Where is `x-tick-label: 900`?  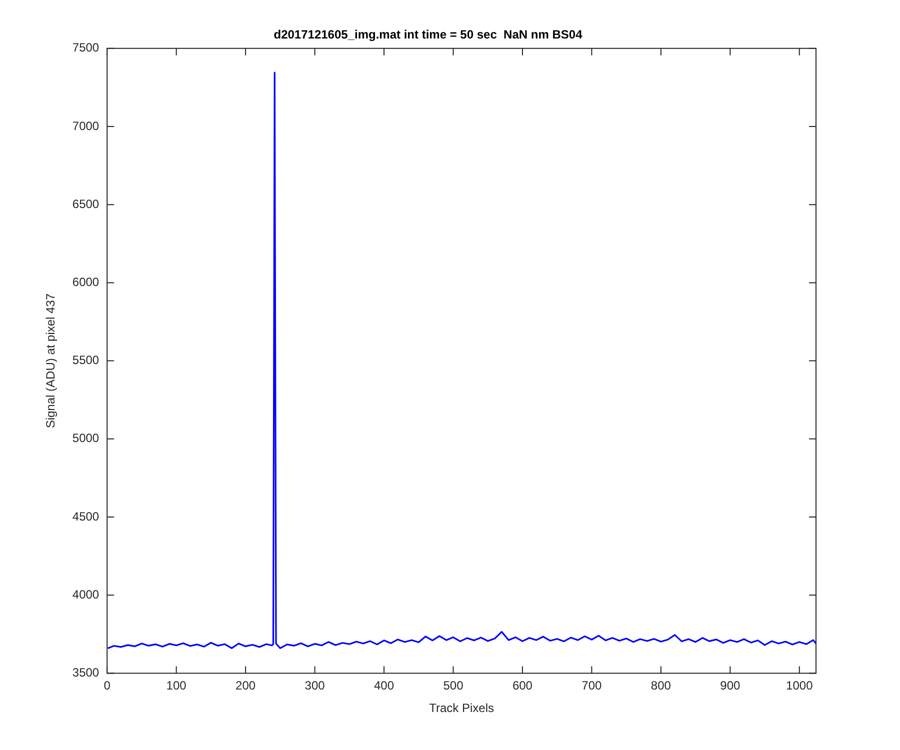
x-tick-label: 900 is located at coordinates (730, 685).